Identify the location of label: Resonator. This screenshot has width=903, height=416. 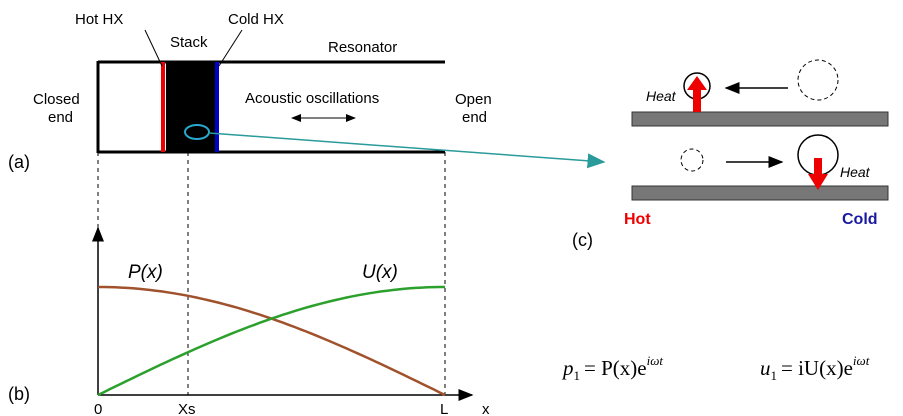
(362, 47).